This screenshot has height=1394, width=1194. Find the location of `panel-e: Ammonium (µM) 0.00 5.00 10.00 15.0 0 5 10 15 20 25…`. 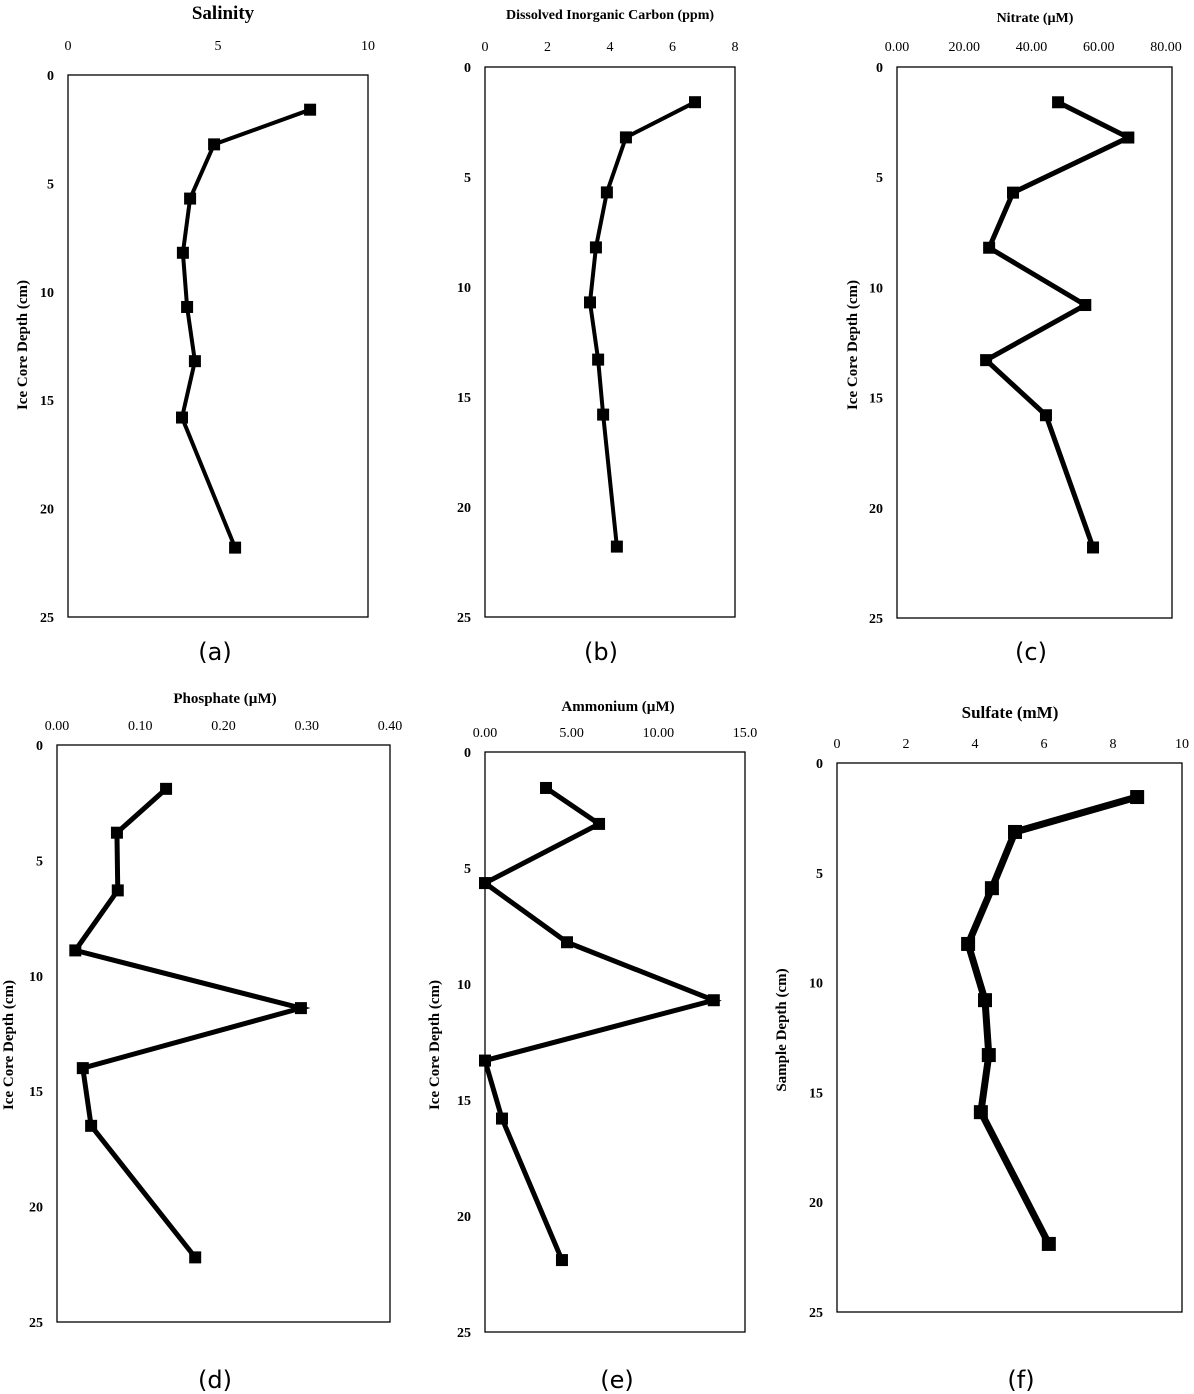

panel-e: Ammonium (µM) 0.00 5.00 10.00 15.0 0 5 10 15 20 25… is located at coordinates (592, 1046).